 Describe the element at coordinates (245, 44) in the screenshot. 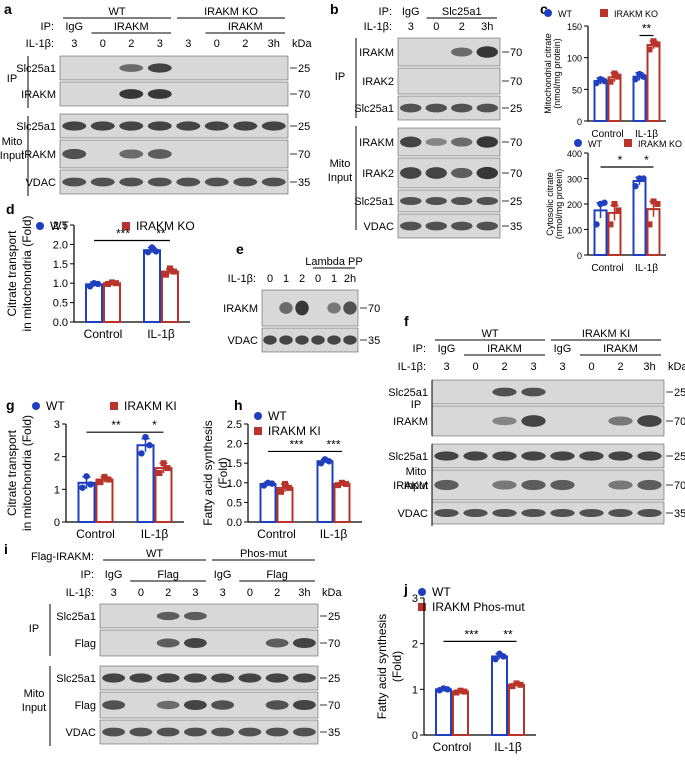

I see `lane-label: 2` at that location.